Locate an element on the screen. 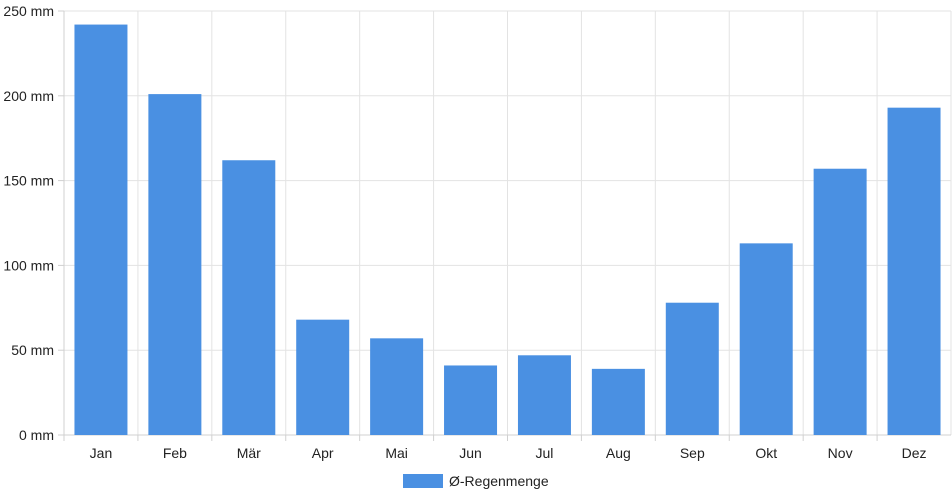 The image size is (952, 500). x-tick-label: Mär is located at coordinates (249, 453).